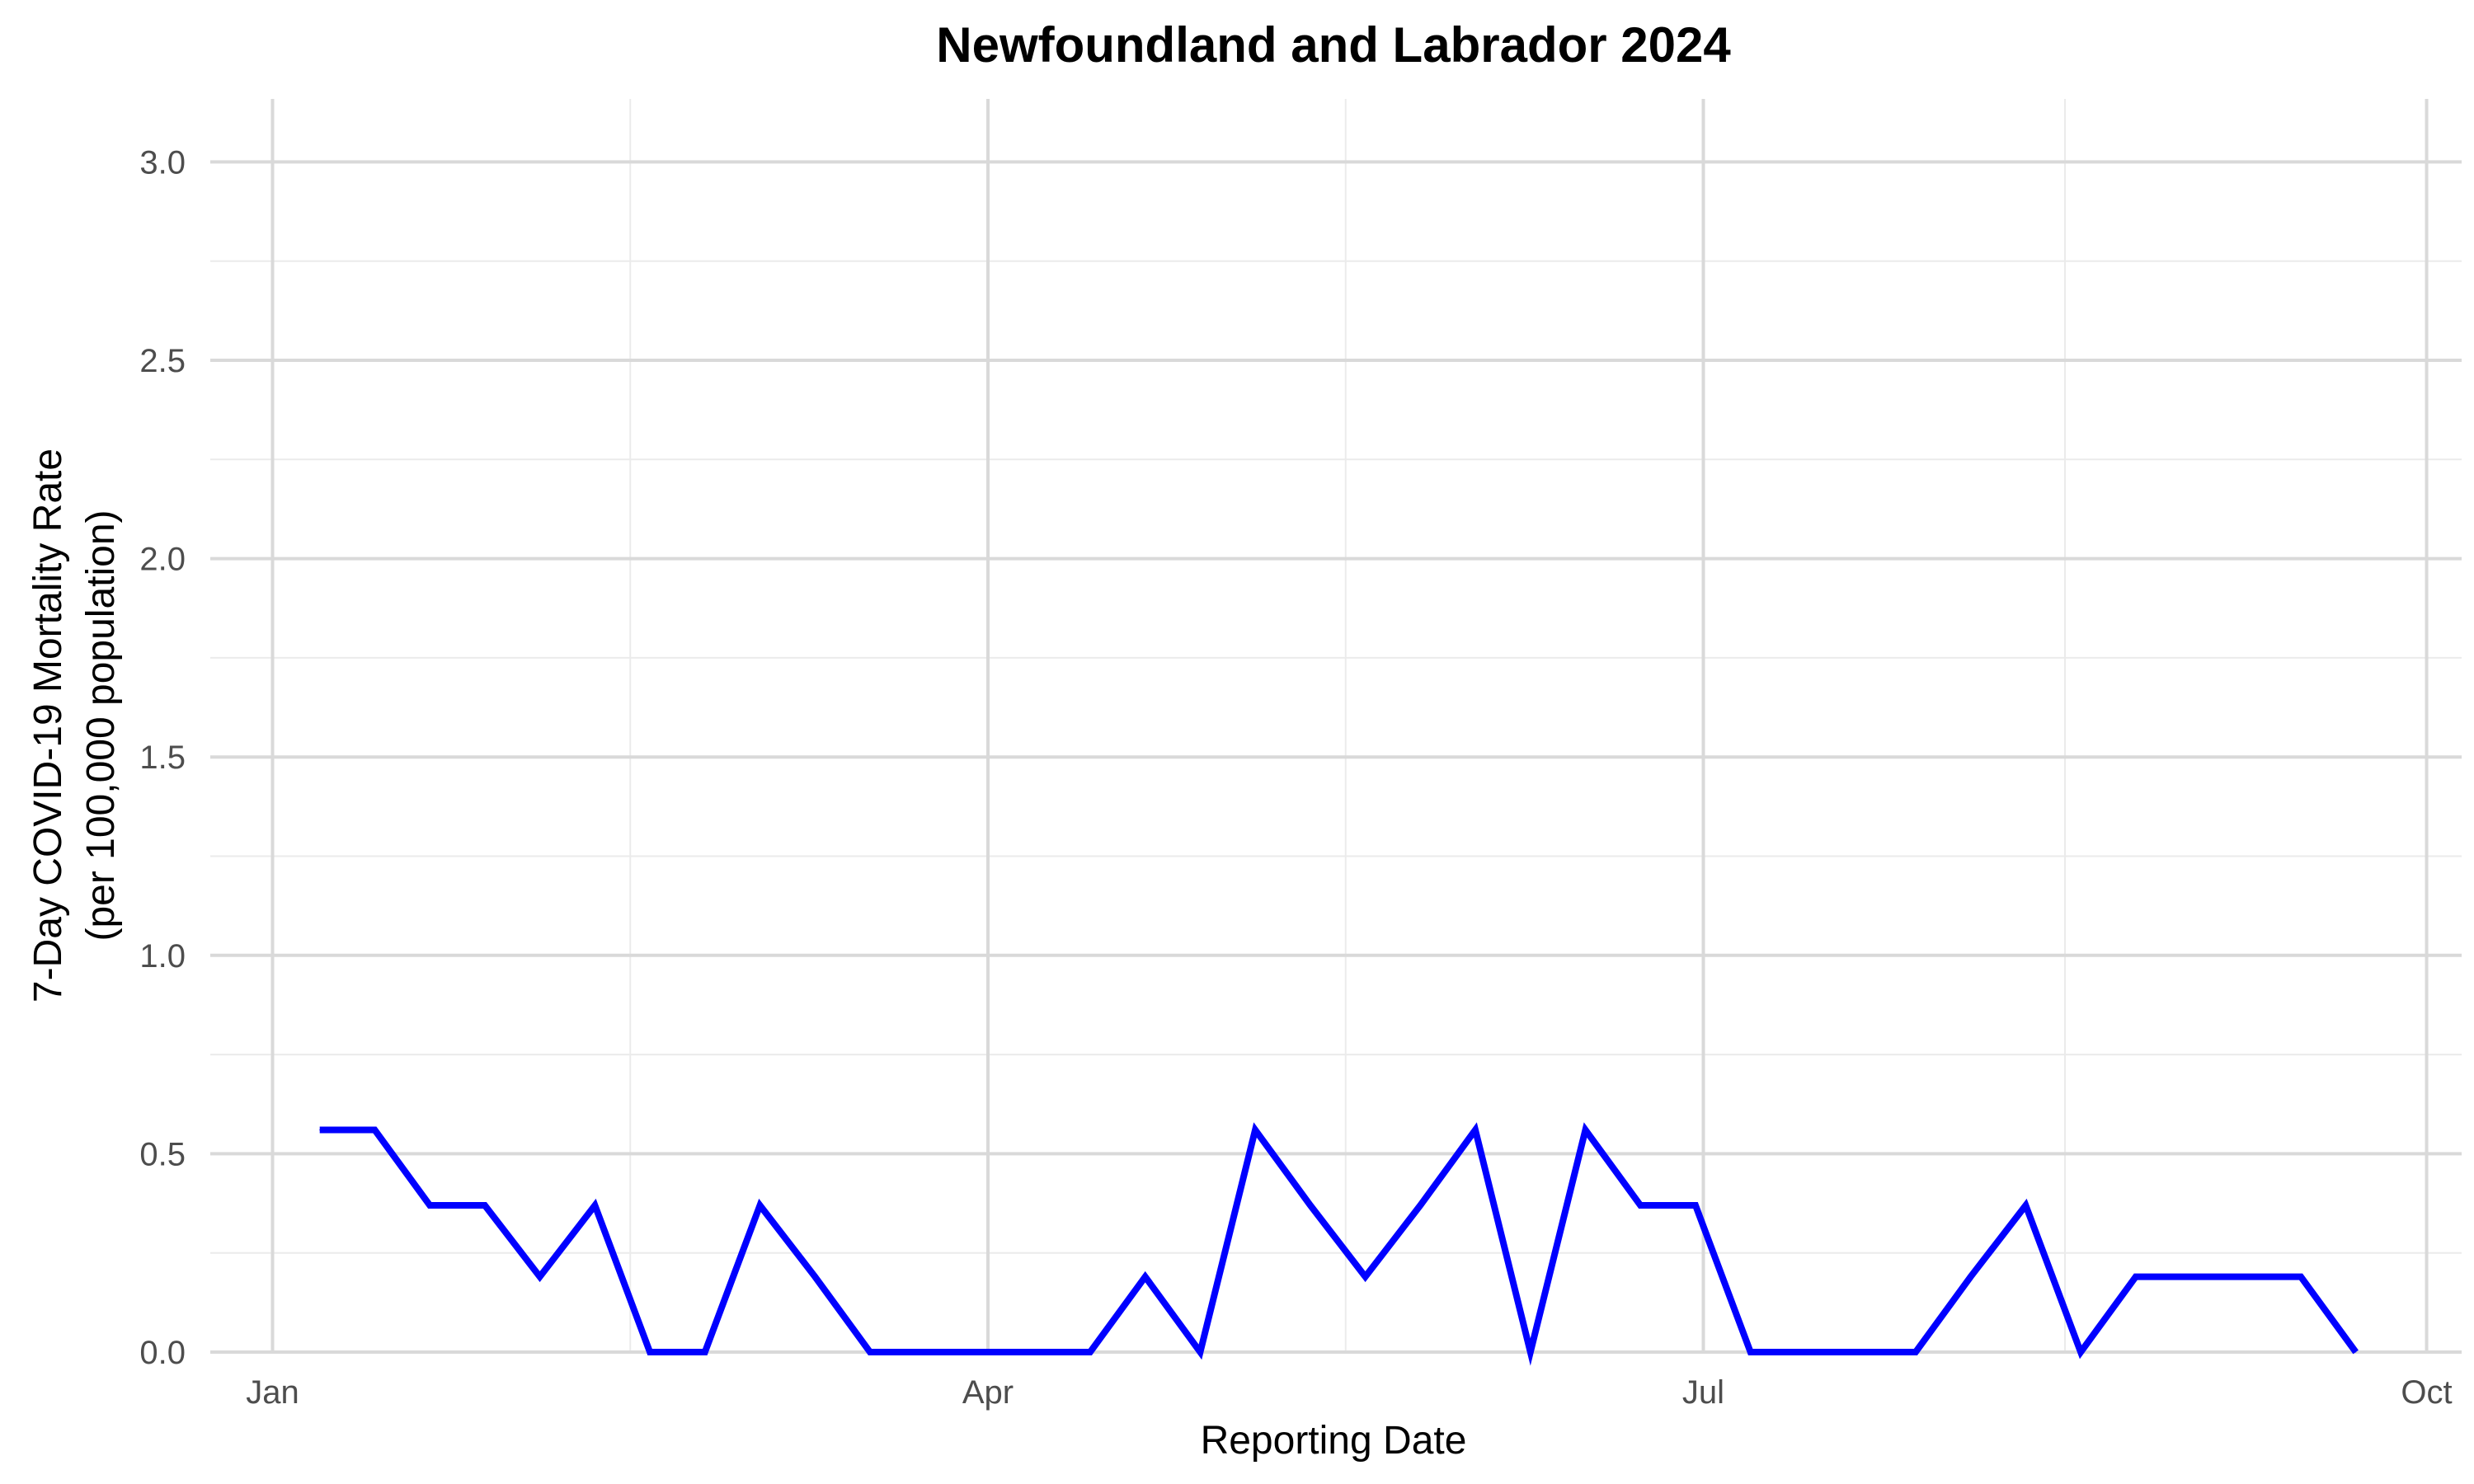 This screenshot has height=1484, width=2474. What do you see at coordinates (48, 725) in the screenshot?
I see `y-axis-title-line-1: 7-Day COVID-19 Mortality Rate` at bounding box center [48, 725].